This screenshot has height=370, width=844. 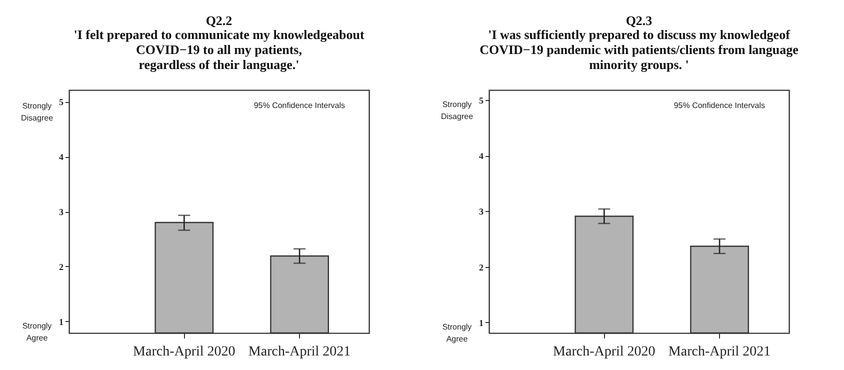 I want to click on chart-title: Q2.3, so click(x=639, y=20).